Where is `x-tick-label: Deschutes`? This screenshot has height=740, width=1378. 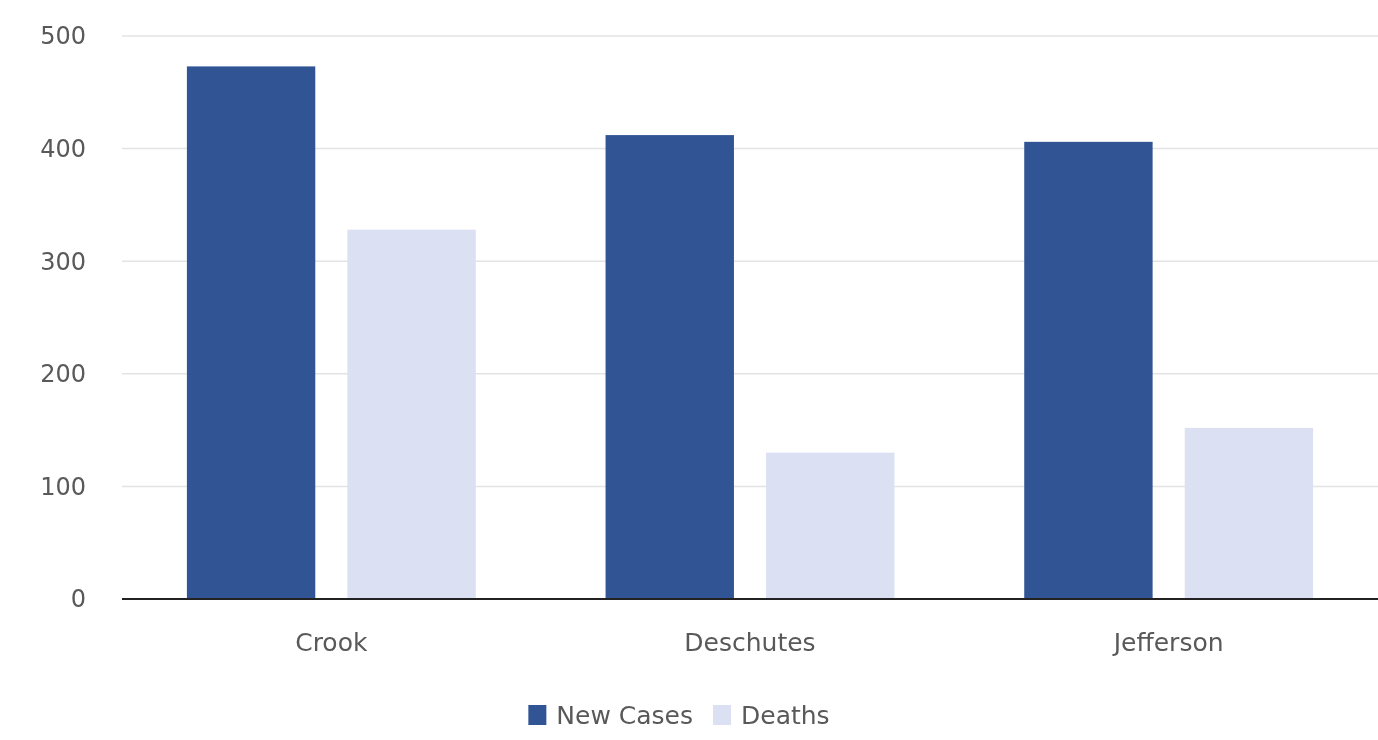
x-tick-label: Deschutes is located at coordinates (750, 642).